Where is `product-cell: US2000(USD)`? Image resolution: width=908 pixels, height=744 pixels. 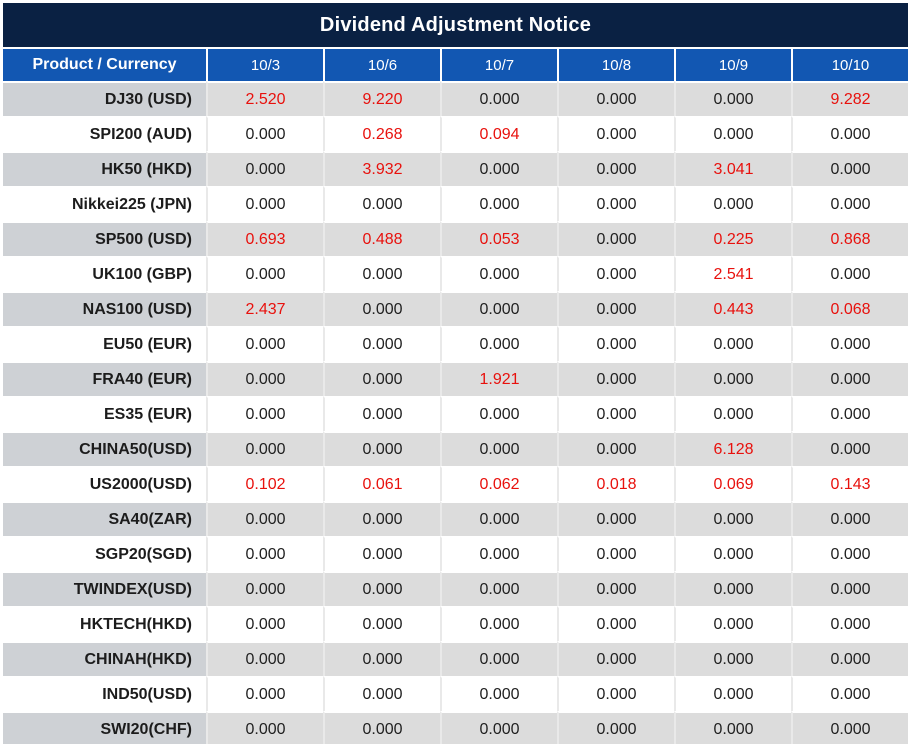
product-cell: US2000(USD) is located at coordinates (104, 483).